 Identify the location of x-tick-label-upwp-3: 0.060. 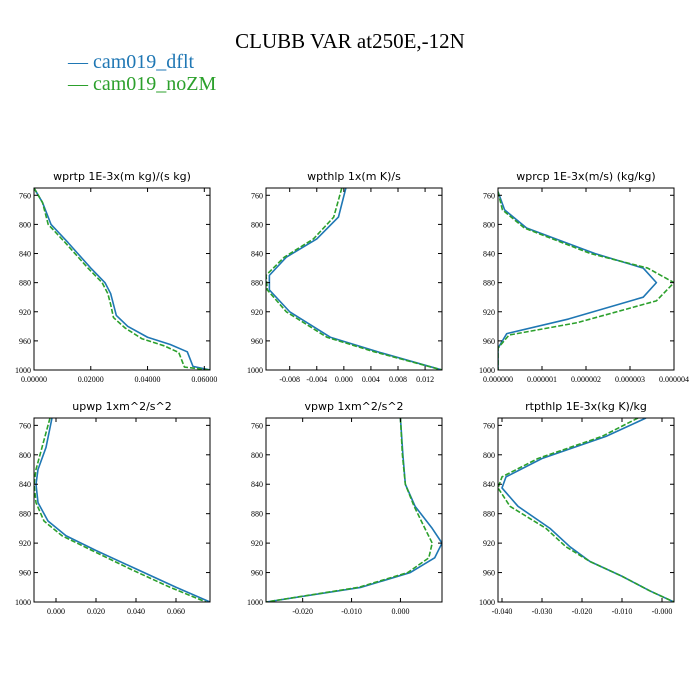
(176, 611).